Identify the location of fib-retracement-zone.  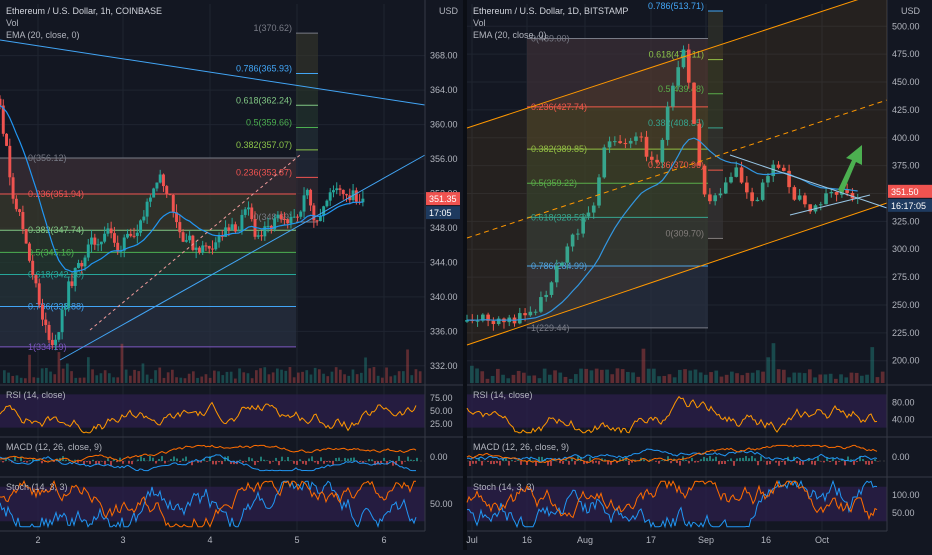
(148, 327).